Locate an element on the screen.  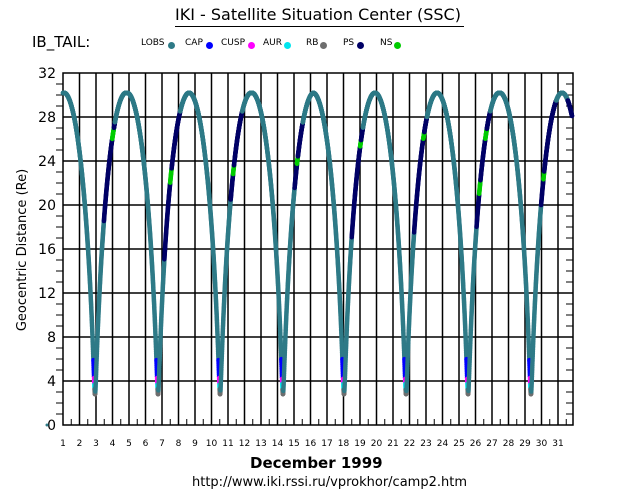
y-tick-label: 16 is located at coordinates (47, 250).